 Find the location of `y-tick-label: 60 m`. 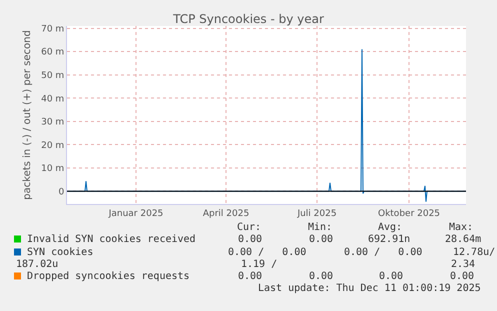

y-tick-label: 60 m is located at coordinates (52, 53).